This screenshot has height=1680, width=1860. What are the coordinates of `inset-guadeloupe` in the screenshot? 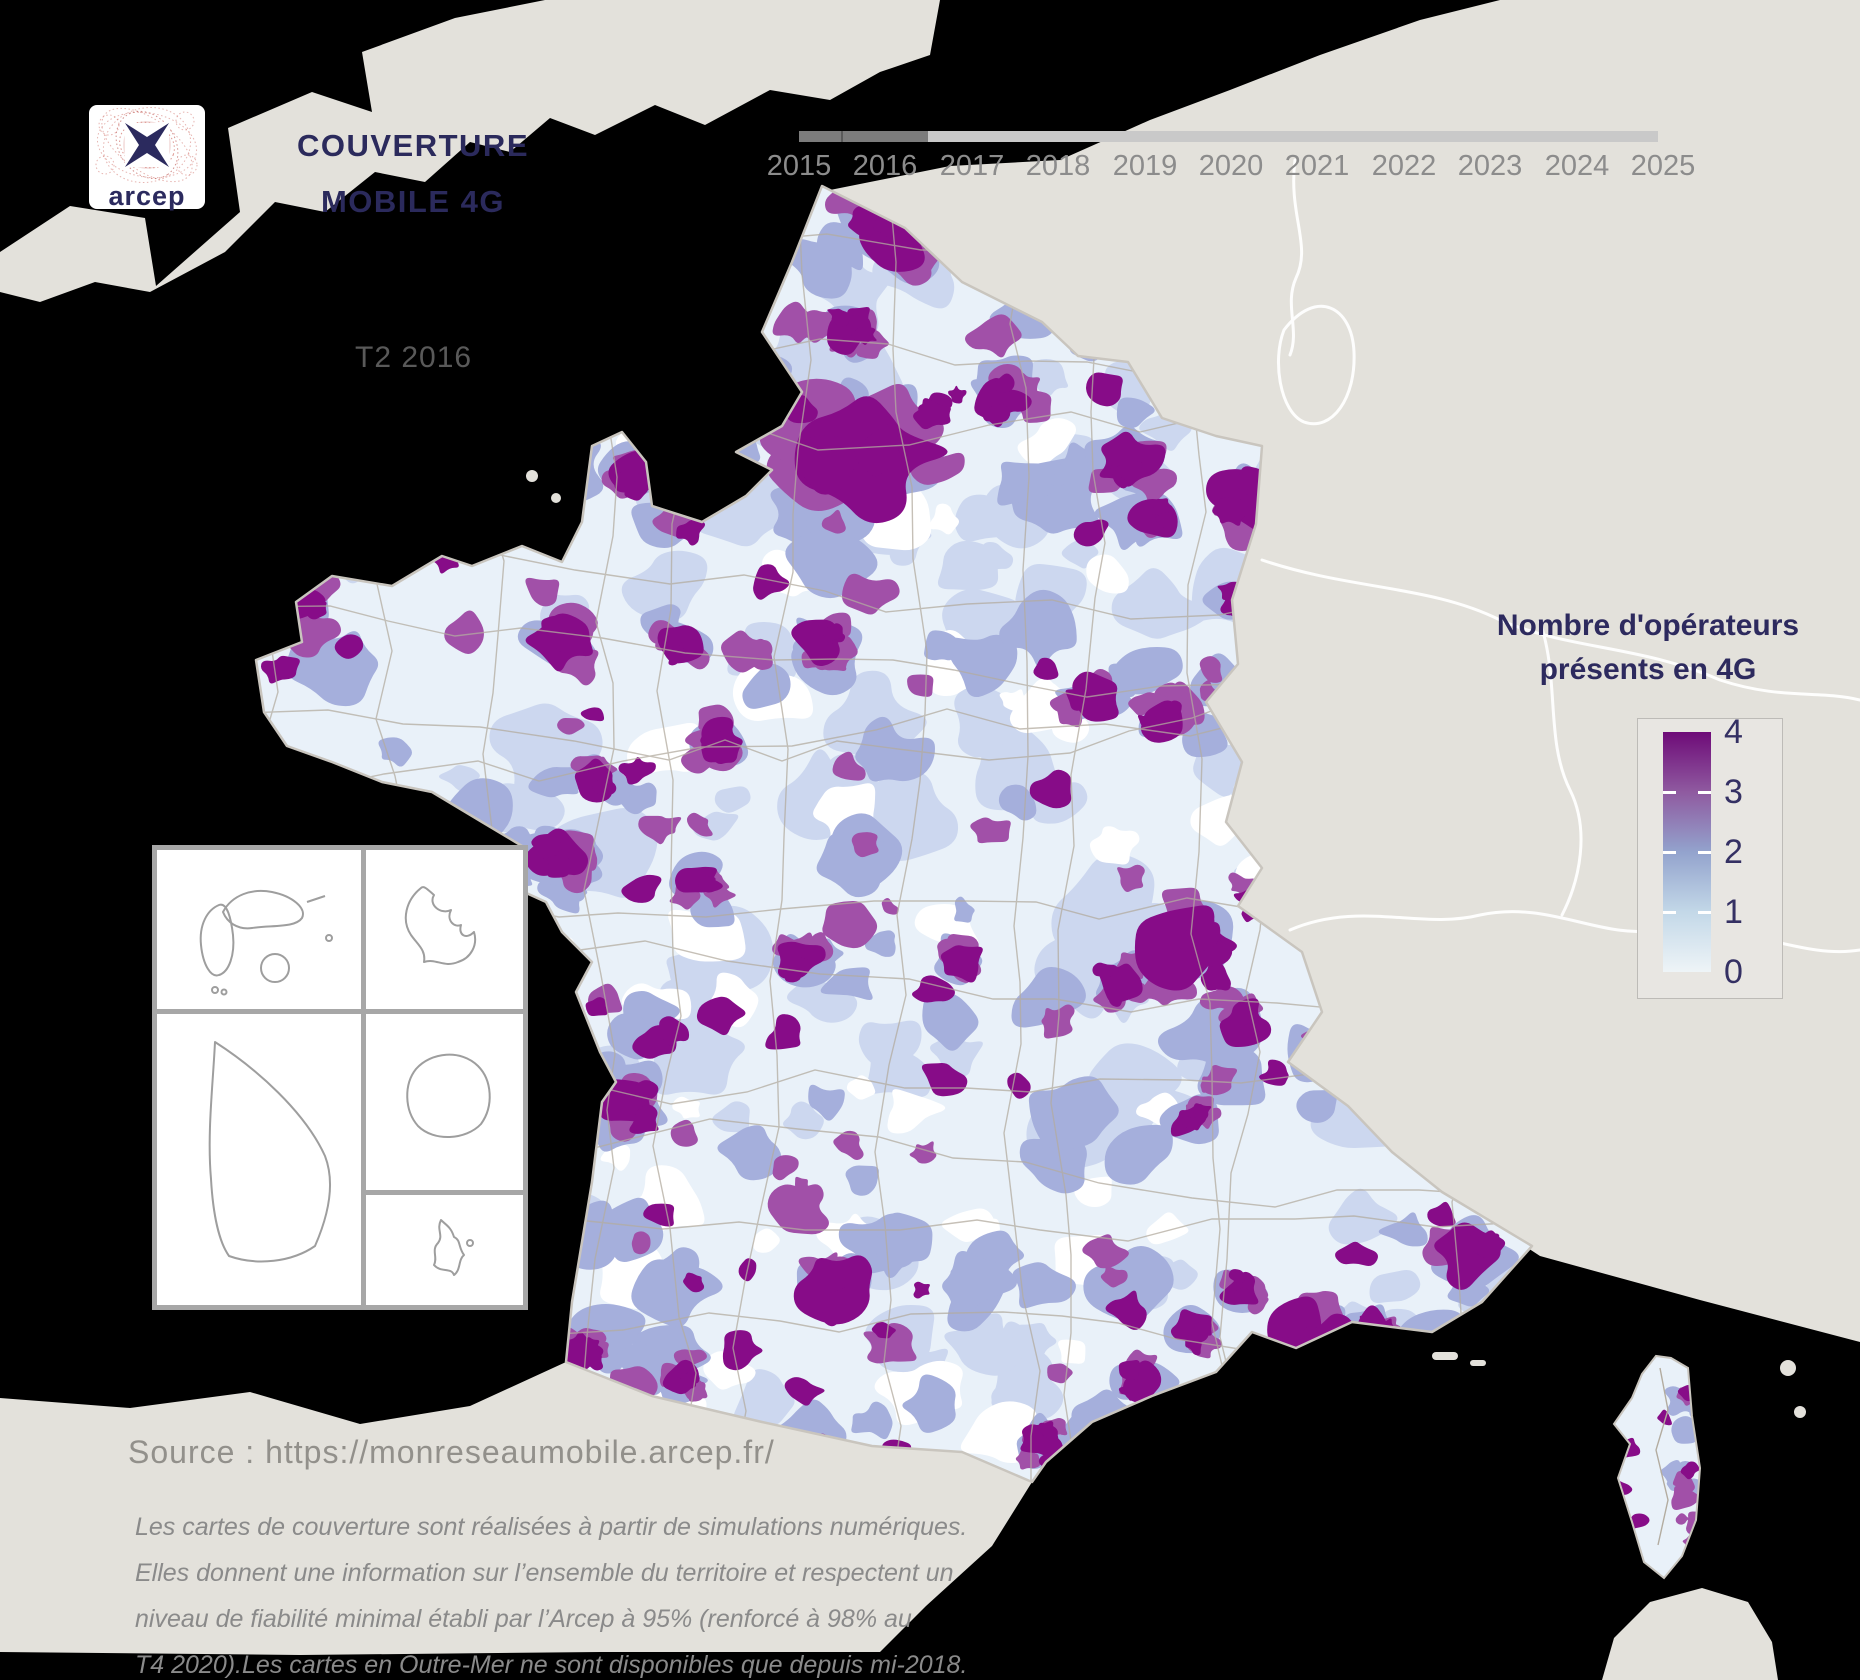 It's located at (259, 929).